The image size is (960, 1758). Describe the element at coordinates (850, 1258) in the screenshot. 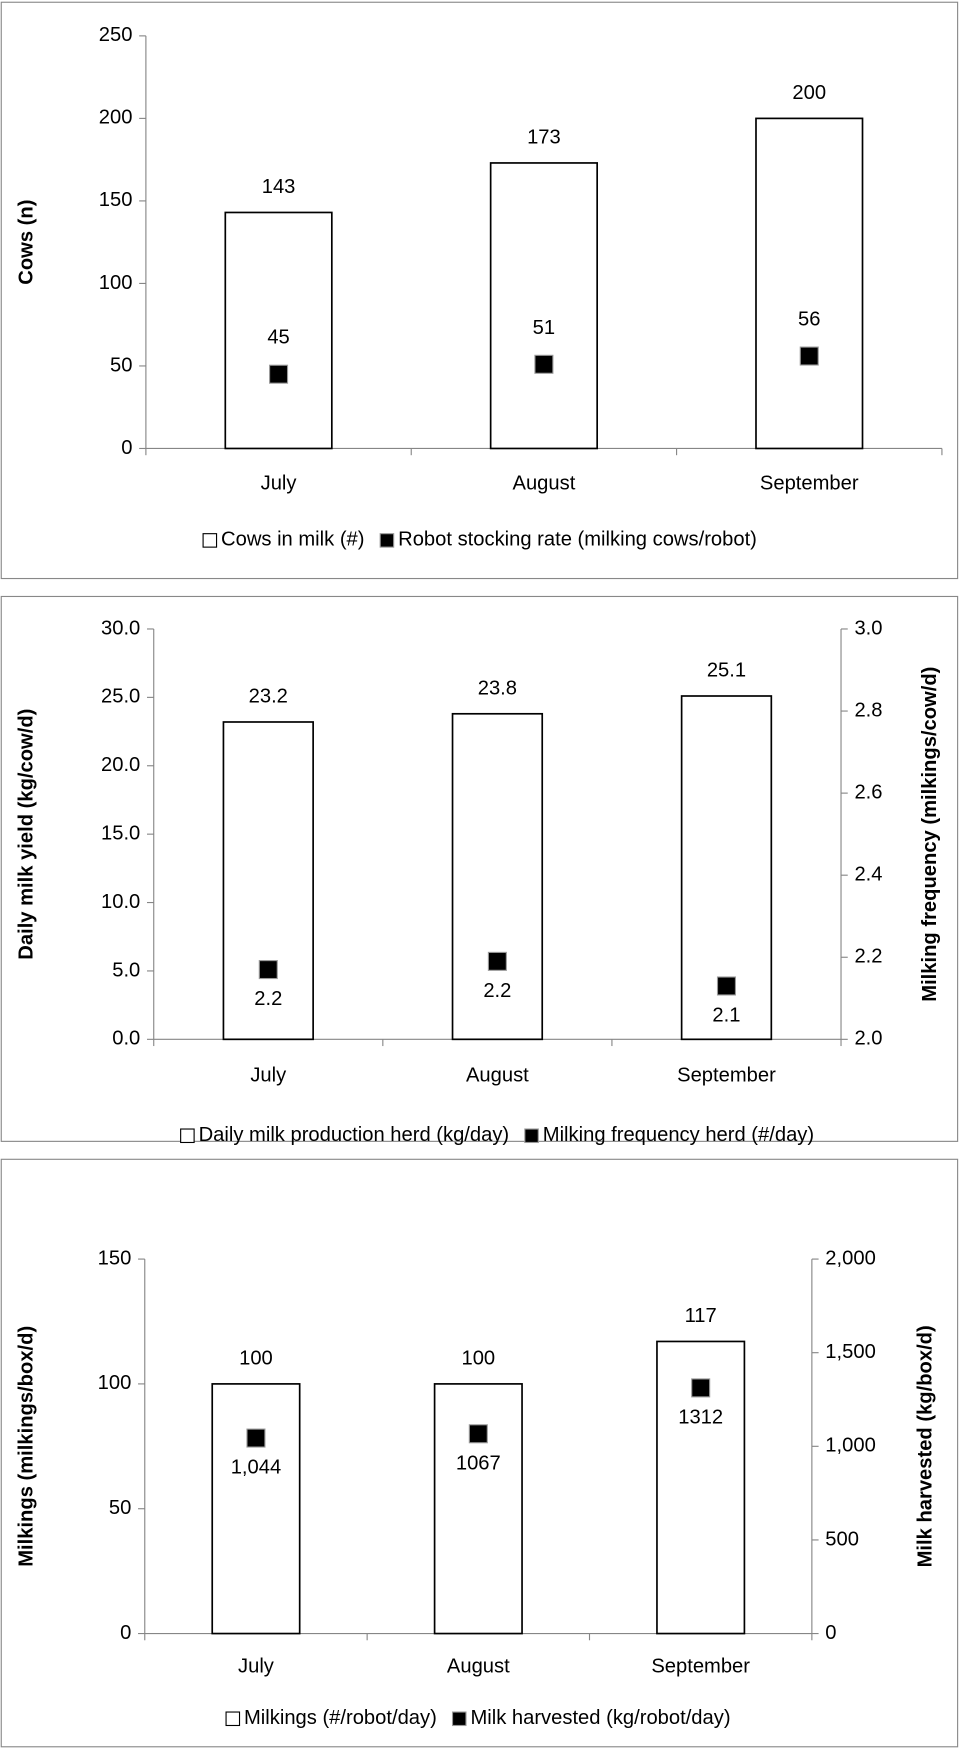

I see `y-tick-label: 2,000` at that location.